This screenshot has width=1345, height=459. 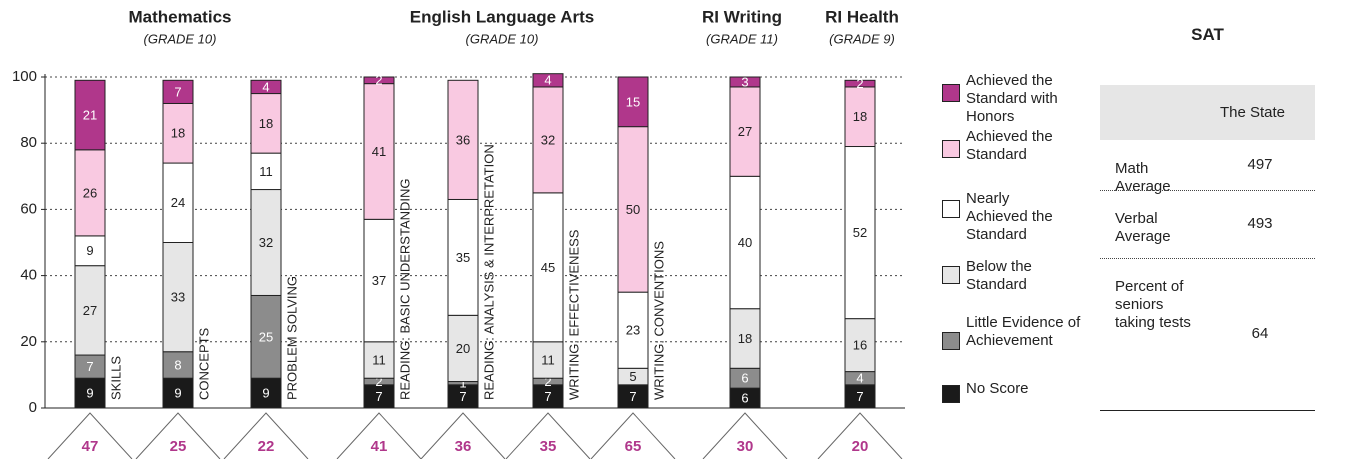 I want to click on row-label: Verbal Average, so click(x=1143, y=227).